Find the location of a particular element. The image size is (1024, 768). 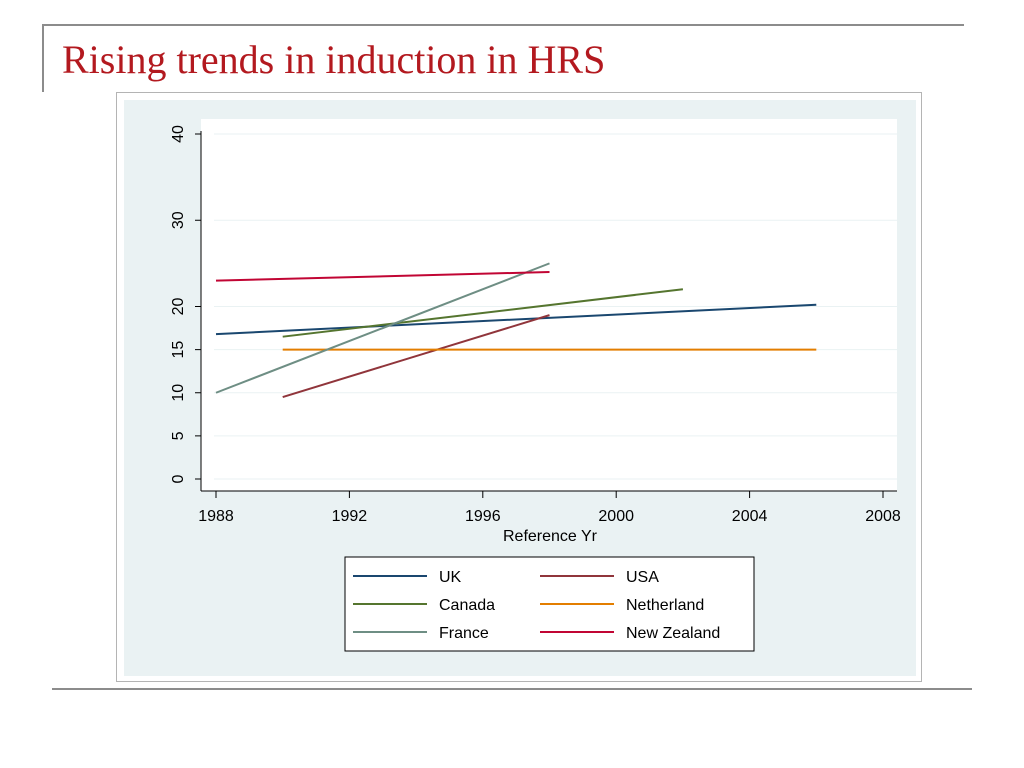

slide-frame-left-rule is located at coordinates (43, 58).